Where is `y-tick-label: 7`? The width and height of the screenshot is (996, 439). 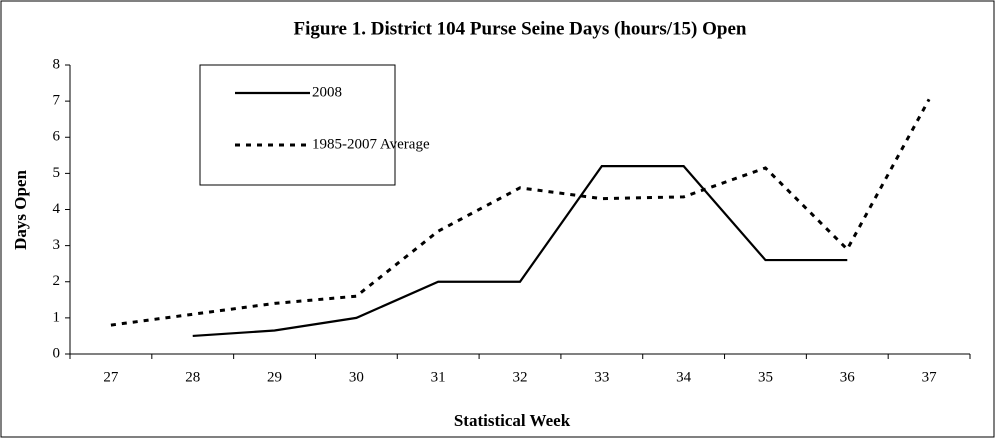
y-tick-label: 7 is located at coordinates (57, 101).